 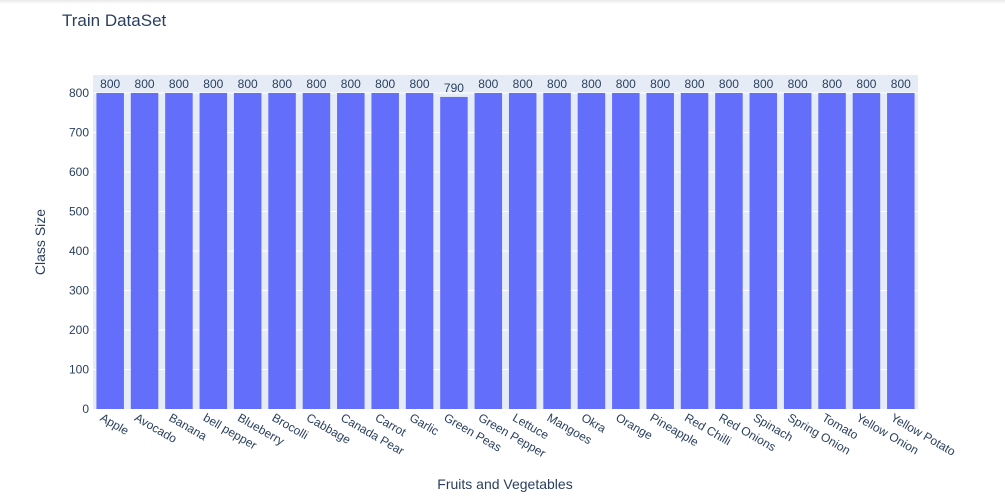 What do you see at coordinates (79, 291) in the screenshot?
I see `y-tick-label: 300` at bounding box center [79, 291].